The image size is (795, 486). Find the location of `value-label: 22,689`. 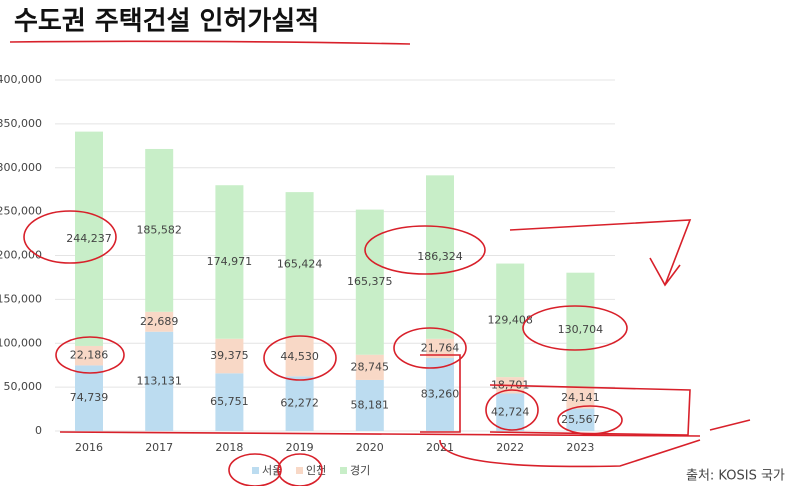

value-label: 22,689 is located at coordinates (159, 321).